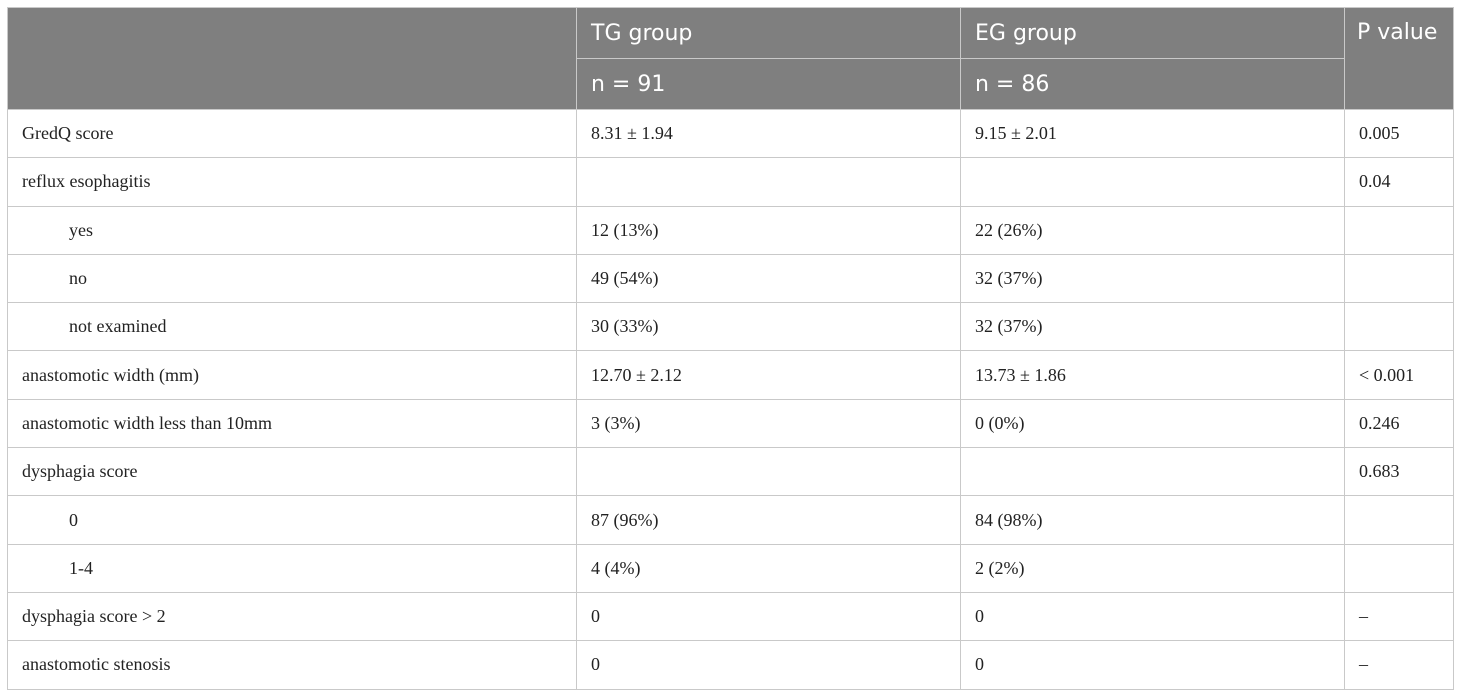  I want to click on eg-value: 13.73 ± 1.86, so click(1152, 375).